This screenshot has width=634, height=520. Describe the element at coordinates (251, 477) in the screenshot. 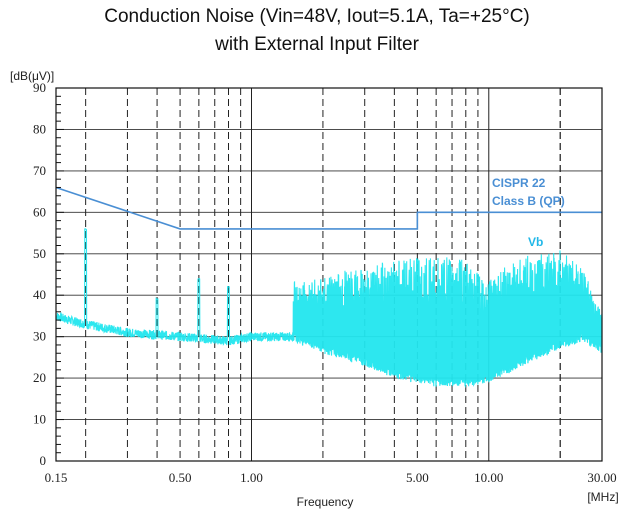

I see `x-tick-label-1: 1.00` at that location.